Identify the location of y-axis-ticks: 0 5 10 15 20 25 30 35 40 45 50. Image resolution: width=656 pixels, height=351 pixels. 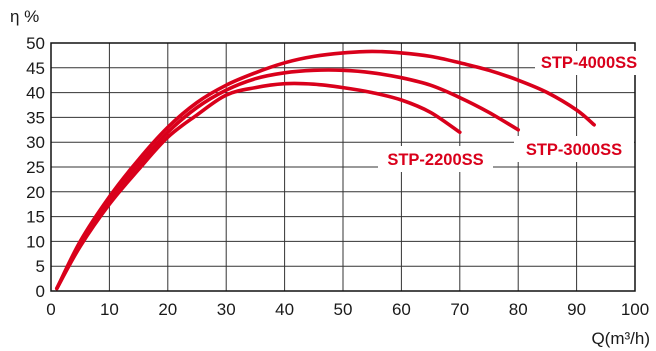
(35, 167).